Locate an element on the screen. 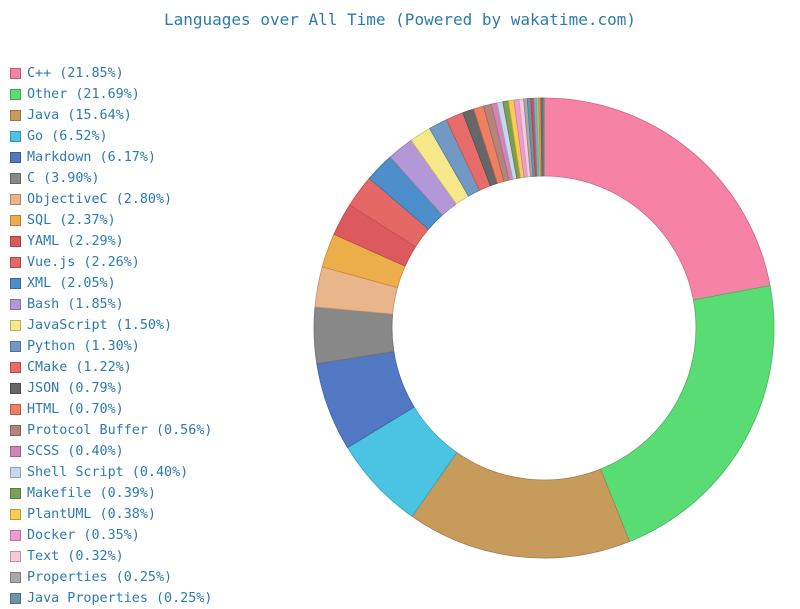  legend-item: Other (21.69%) is located at coordinates (160, 94).